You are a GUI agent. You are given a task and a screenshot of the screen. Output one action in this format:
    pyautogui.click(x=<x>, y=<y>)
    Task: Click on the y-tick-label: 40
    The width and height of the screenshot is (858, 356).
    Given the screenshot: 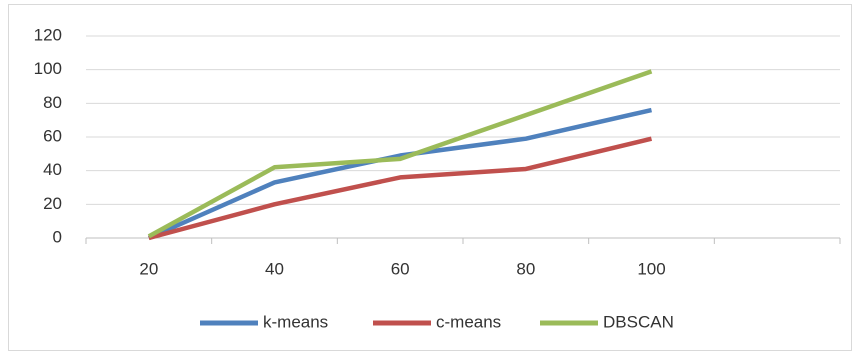 What is the action you would take?
    pyautogui.click(x=52, y=169)
    